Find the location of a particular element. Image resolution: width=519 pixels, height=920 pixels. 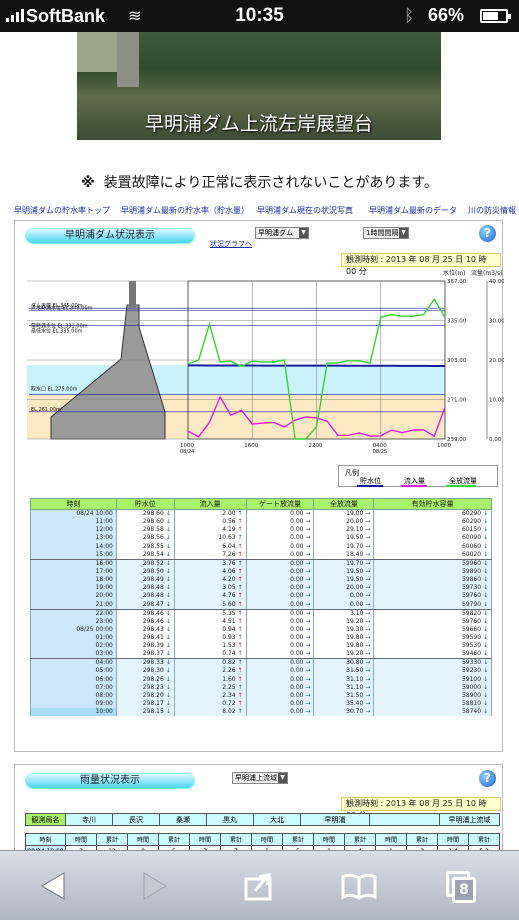

cell-time: 06:00 is located at coordinates (73, 679).